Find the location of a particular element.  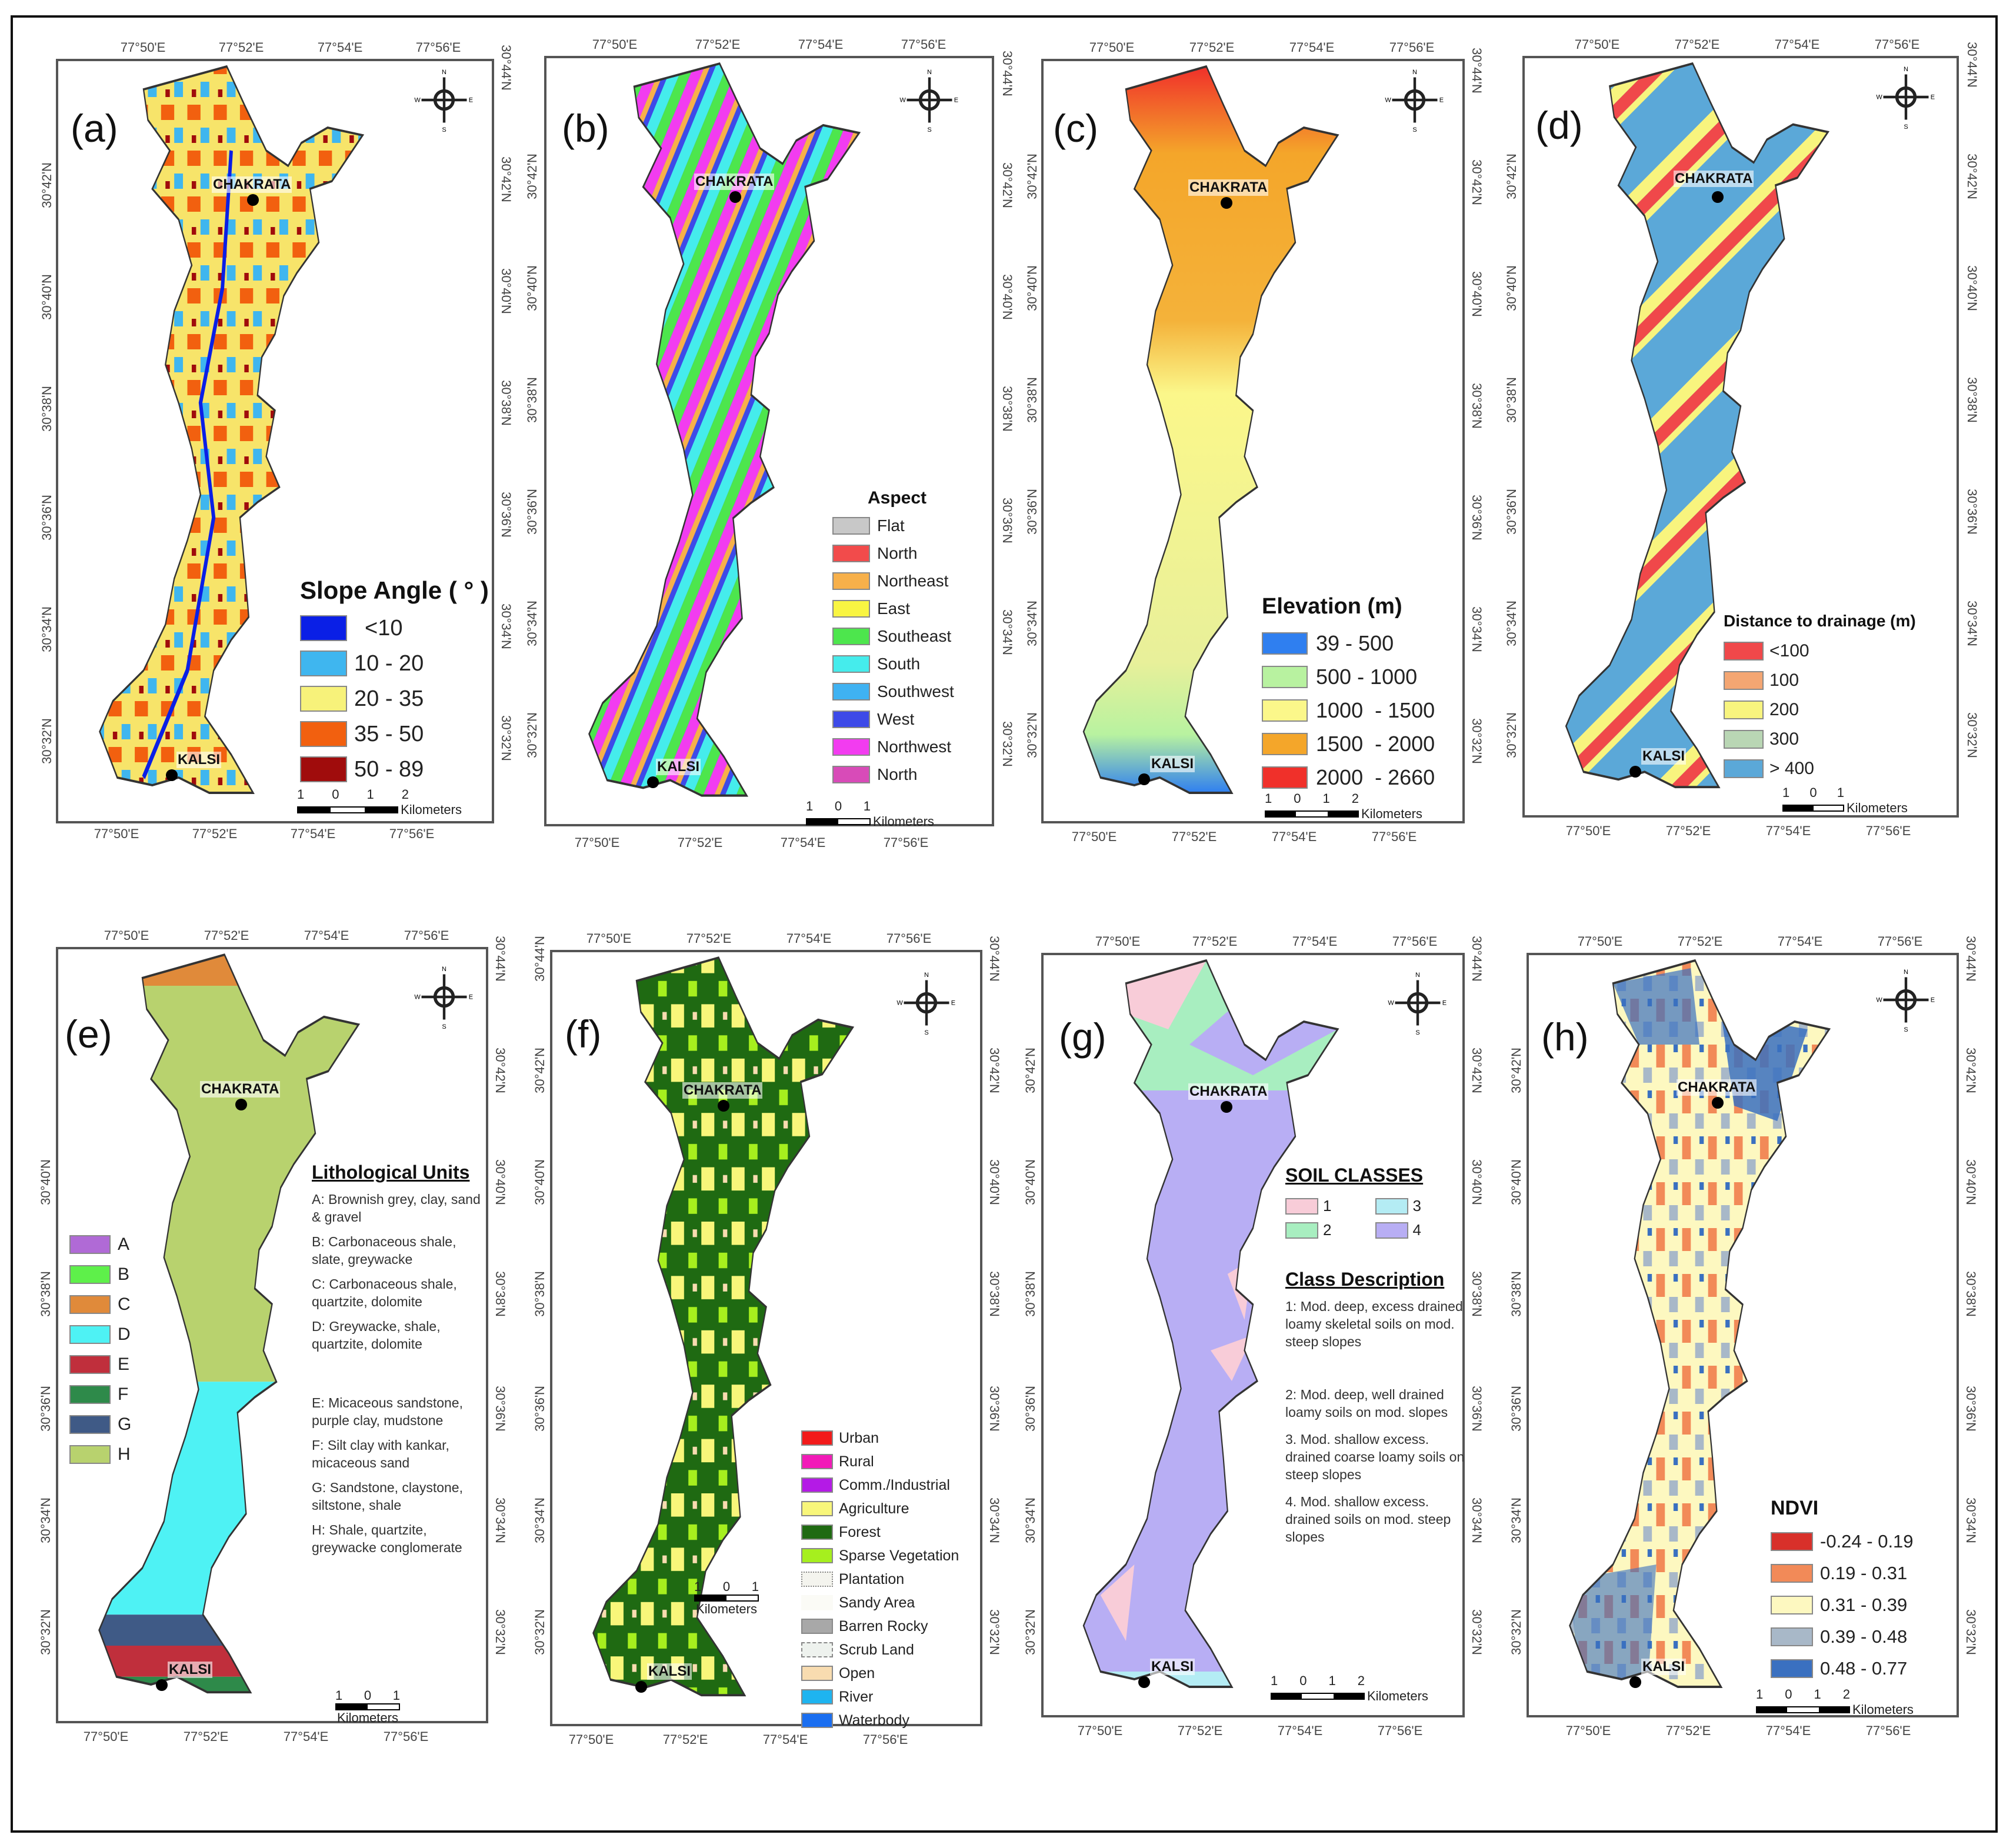

legend-item: A is located at coordinates (100, 1244).